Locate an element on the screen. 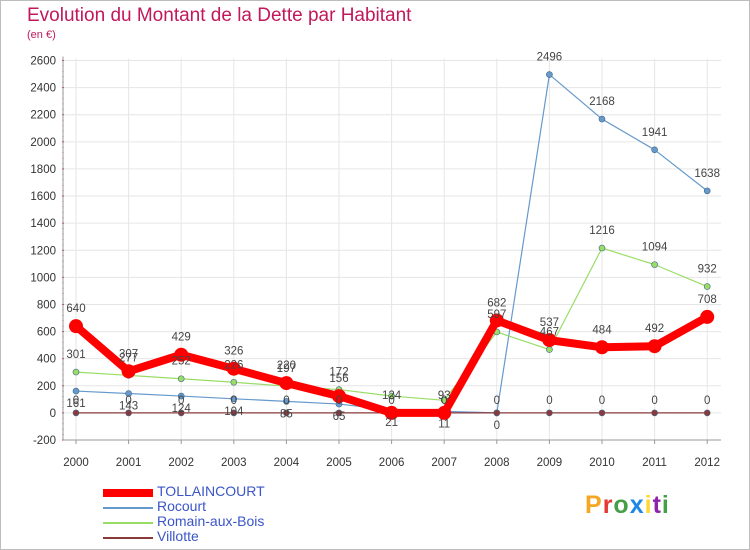  x-tick-label: 2004 is located at coordinates (287, 463).